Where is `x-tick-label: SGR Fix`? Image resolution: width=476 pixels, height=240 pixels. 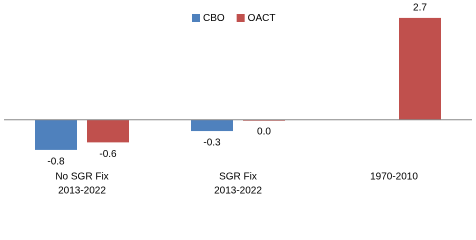 x-tick-label: SGR Fix is located at coordinates (238, 177).